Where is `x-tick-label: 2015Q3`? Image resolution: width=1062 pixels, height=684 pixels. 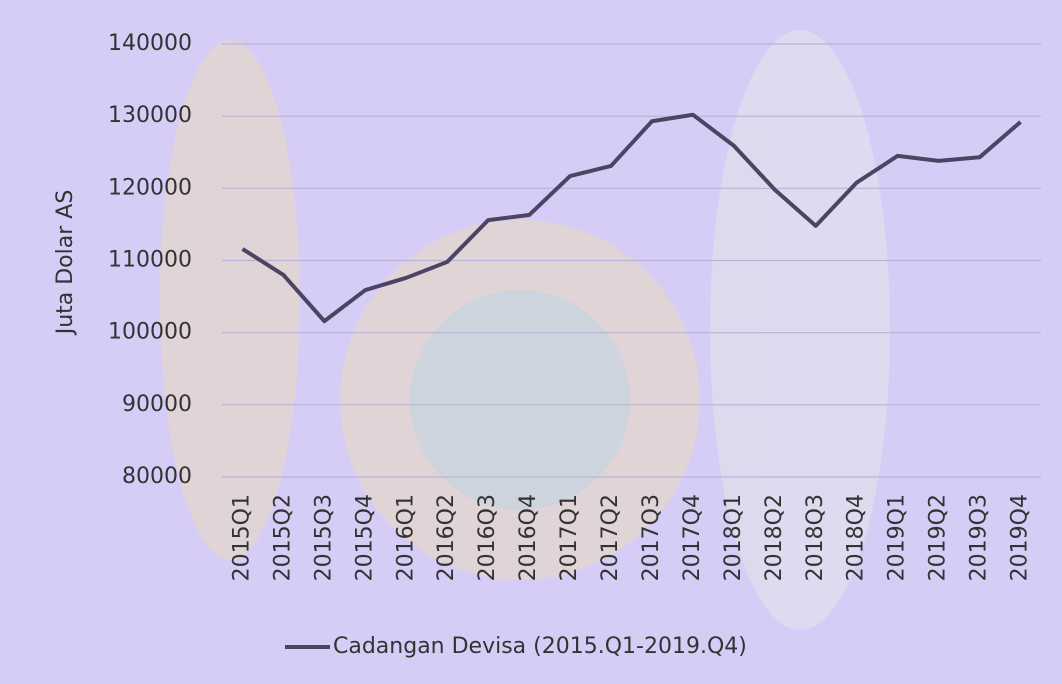 x-tick-label: 2015Q3 is located at coordinates (323, 537).